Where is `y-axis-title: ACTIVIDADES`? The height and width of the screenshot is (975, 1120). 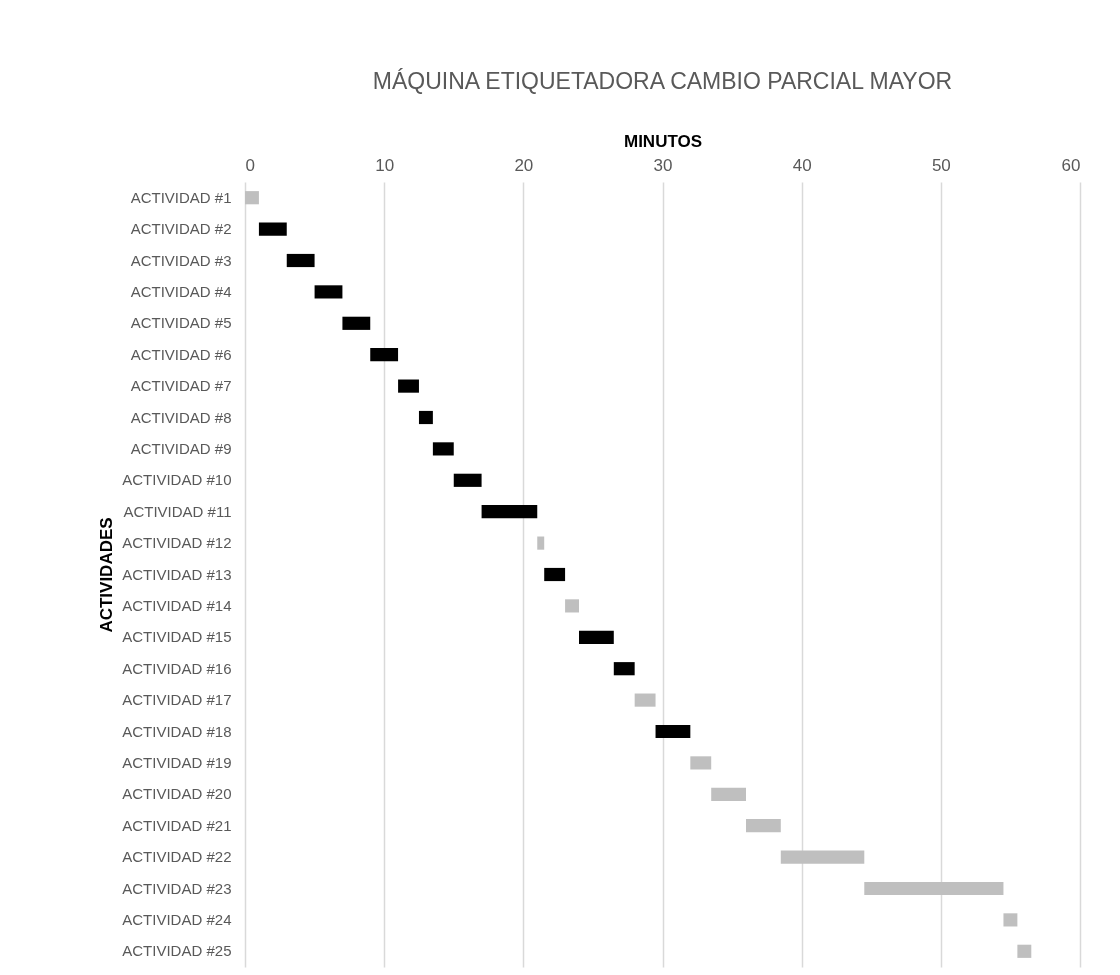
y-axis-title: ACTIVIDADES is located at coordinates (107, 575).